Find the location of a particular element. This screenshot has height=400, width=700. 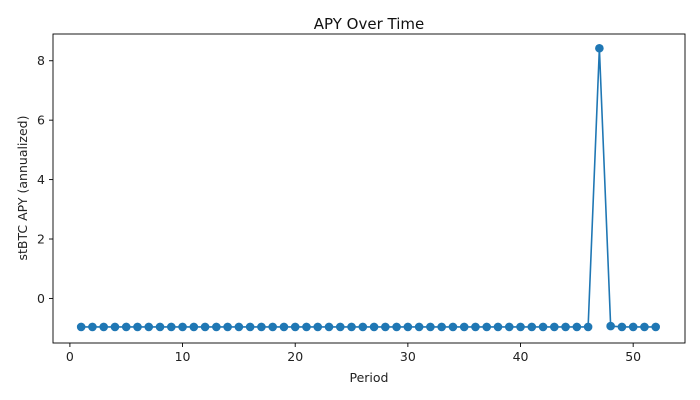

x-tick-label: 0 is located at coordinates (70, 356).